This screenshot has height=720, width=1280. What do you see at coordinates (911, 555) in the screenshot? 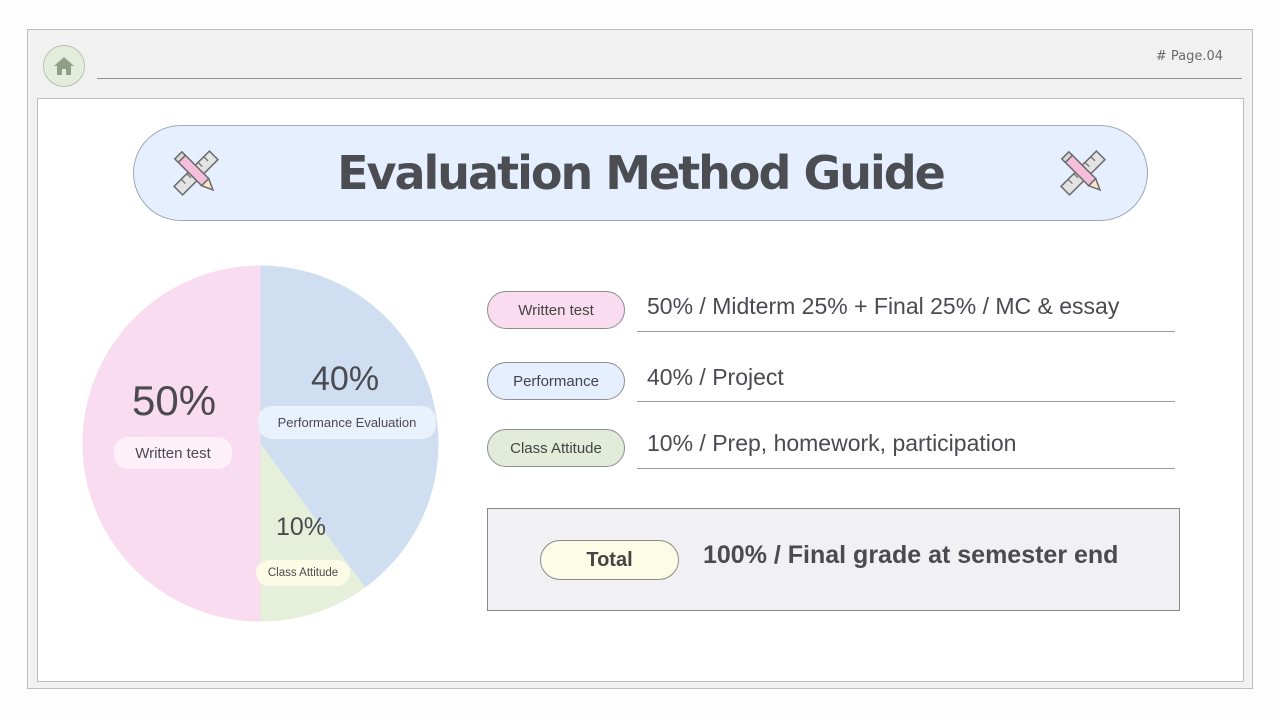
I see `total-detail: 100% / Final grade at semester end` at bounding box center [911, 555].